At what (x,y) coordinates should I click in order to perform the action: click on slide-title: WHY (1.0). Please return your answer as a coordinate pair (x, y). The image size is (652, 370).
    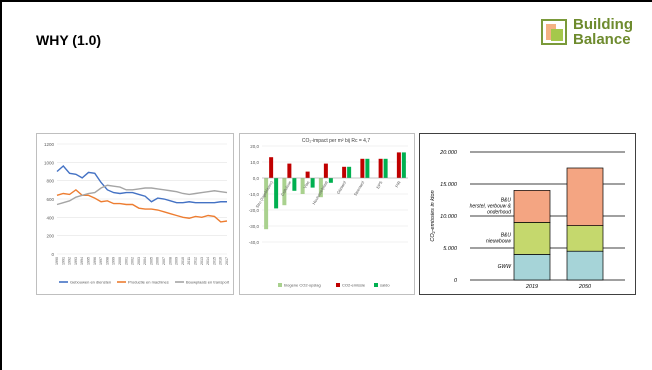
    Looking at the image, I should click on (69, 40).